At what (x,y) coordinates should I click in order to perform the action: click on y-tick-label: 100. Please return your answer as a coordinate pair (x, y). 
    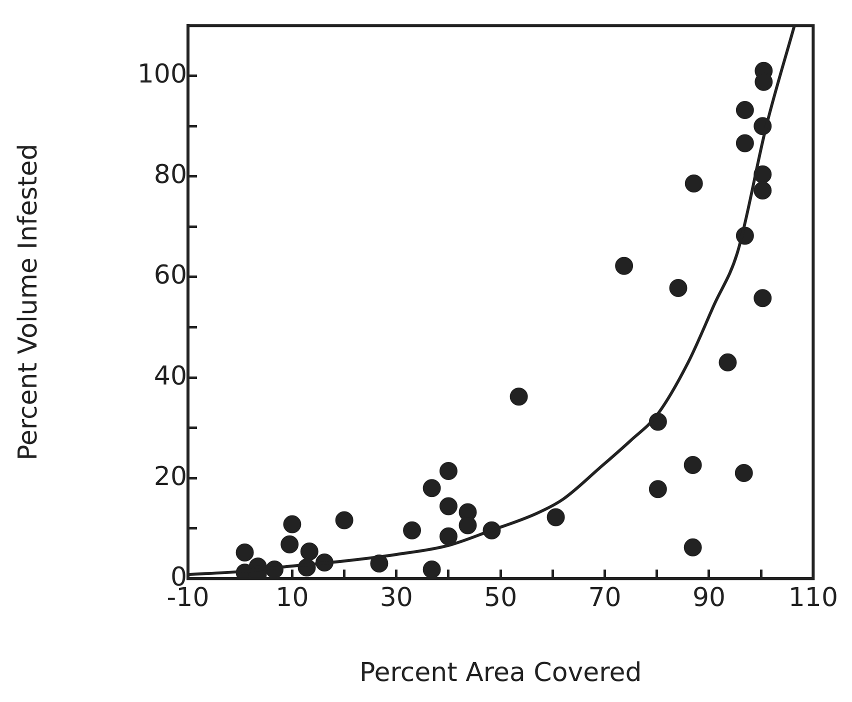
    Looking at the image, I should click on (162, 75).